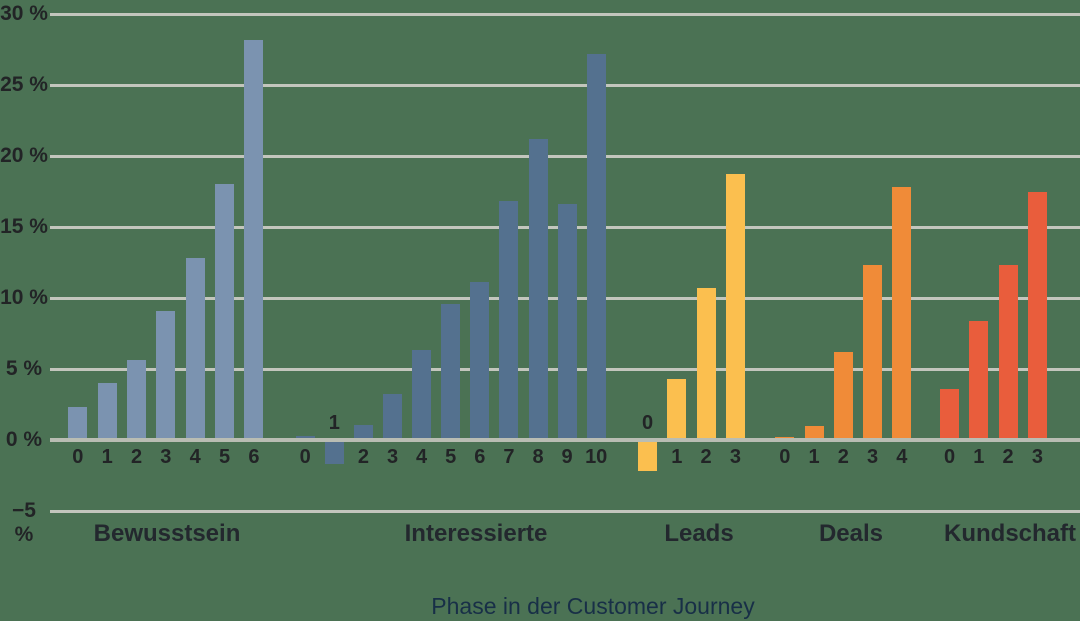 Image resolution: width=1080 pixels, height=621 pixels. Describe the element at coordinates (565, 511) in the screenshot. I see `gridline--5pct` at that location.